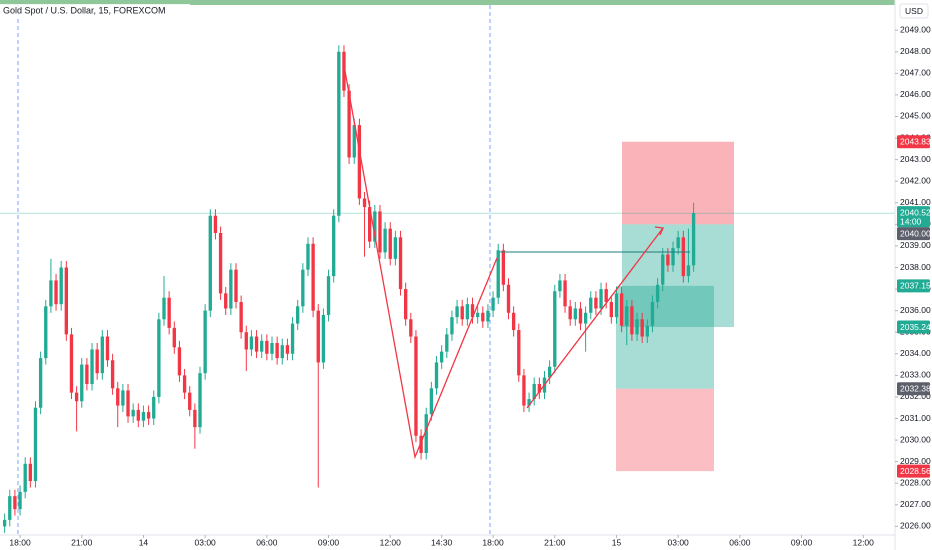 This screenshot has height=550, width=932. I want to click on y-tick-label: 2042.00, so click(915, 180).